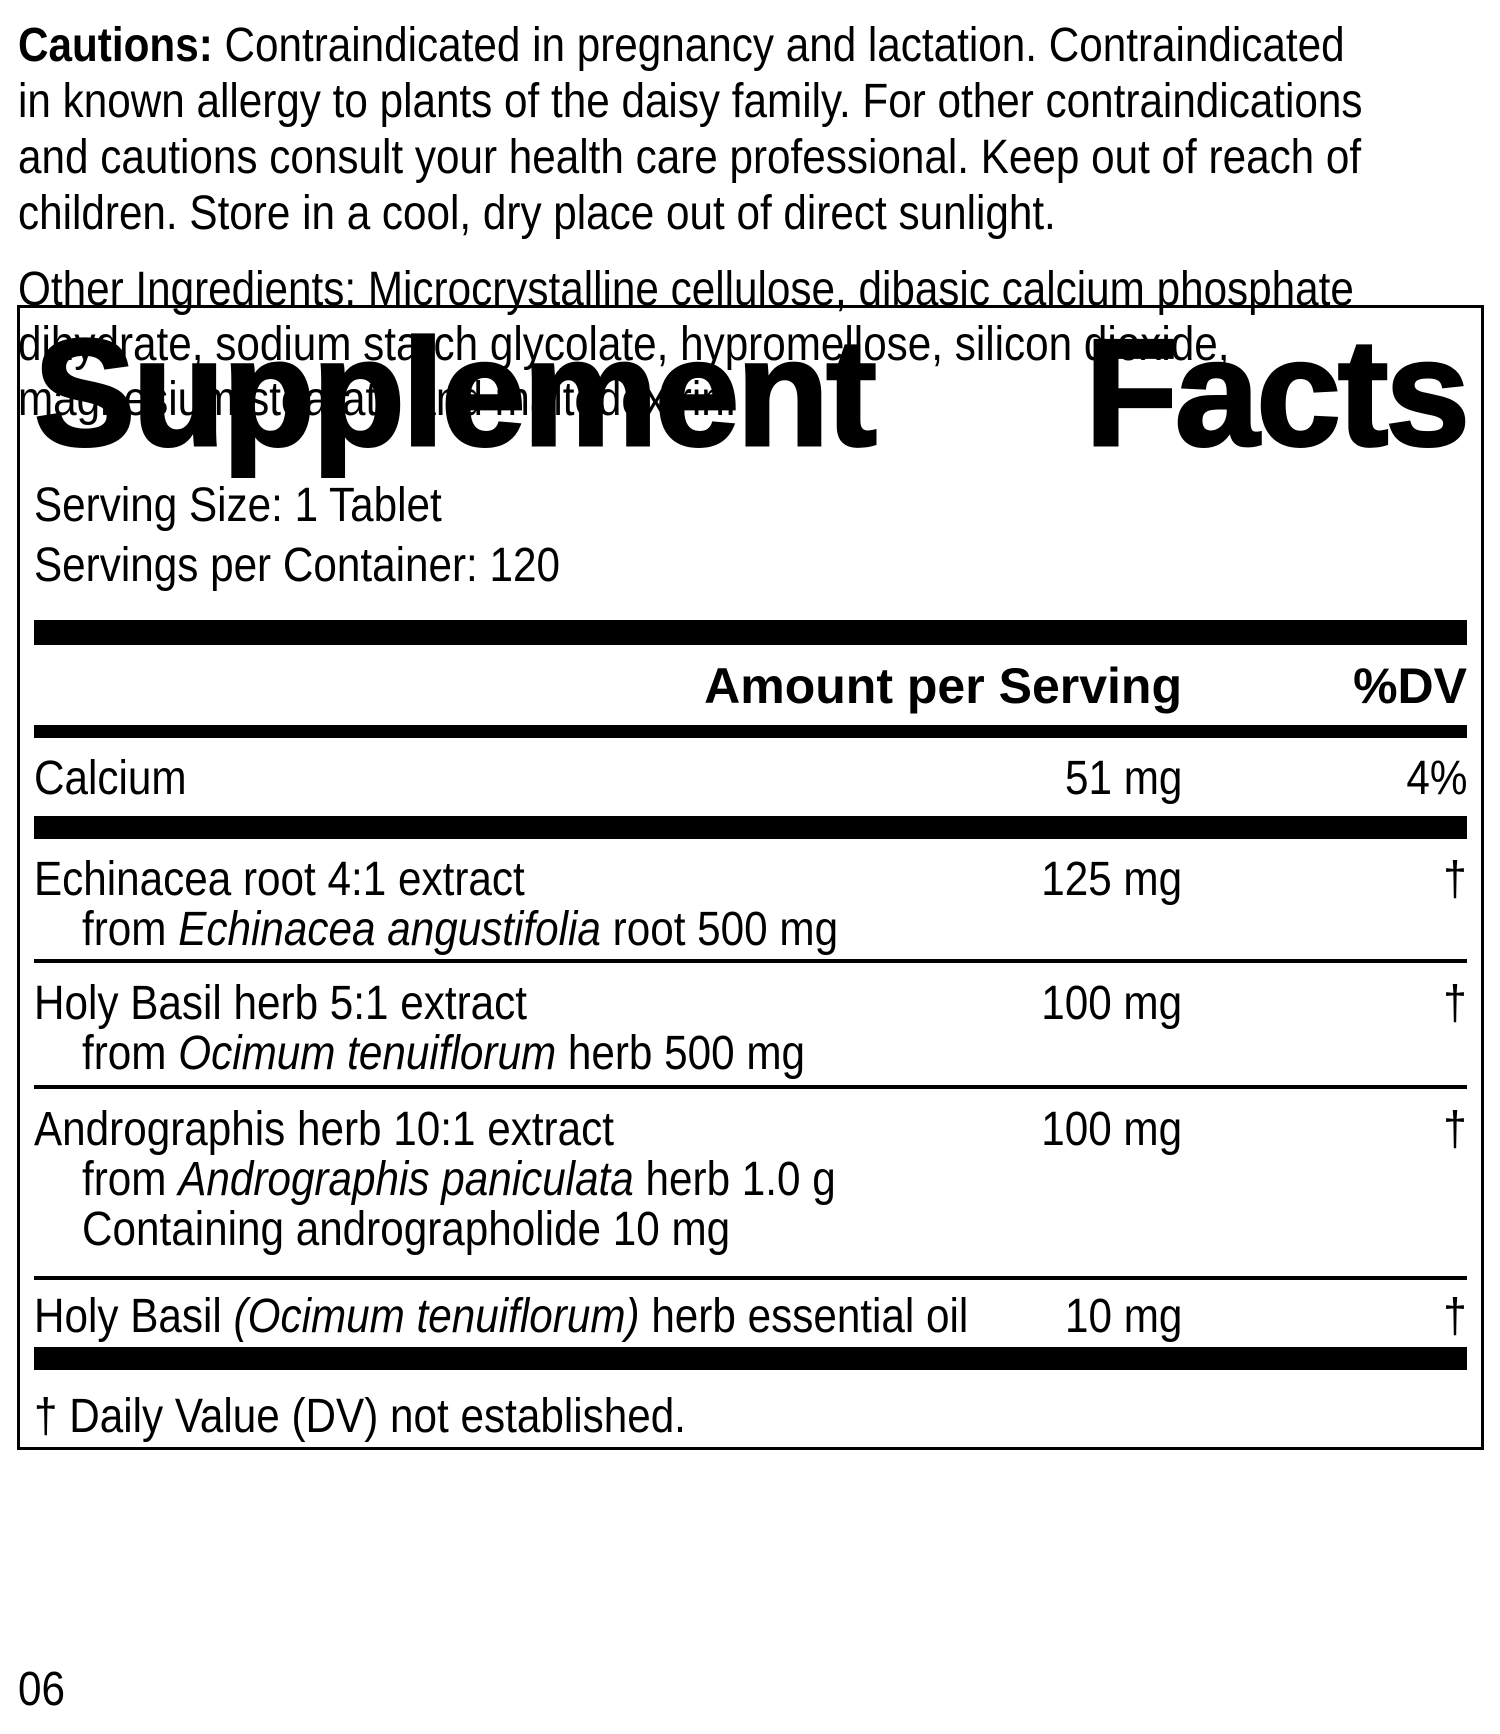 The image size is (1500, 1734). I want to click on text-segment: Andrographis herb 10:1 extract, so click(324, 1129).